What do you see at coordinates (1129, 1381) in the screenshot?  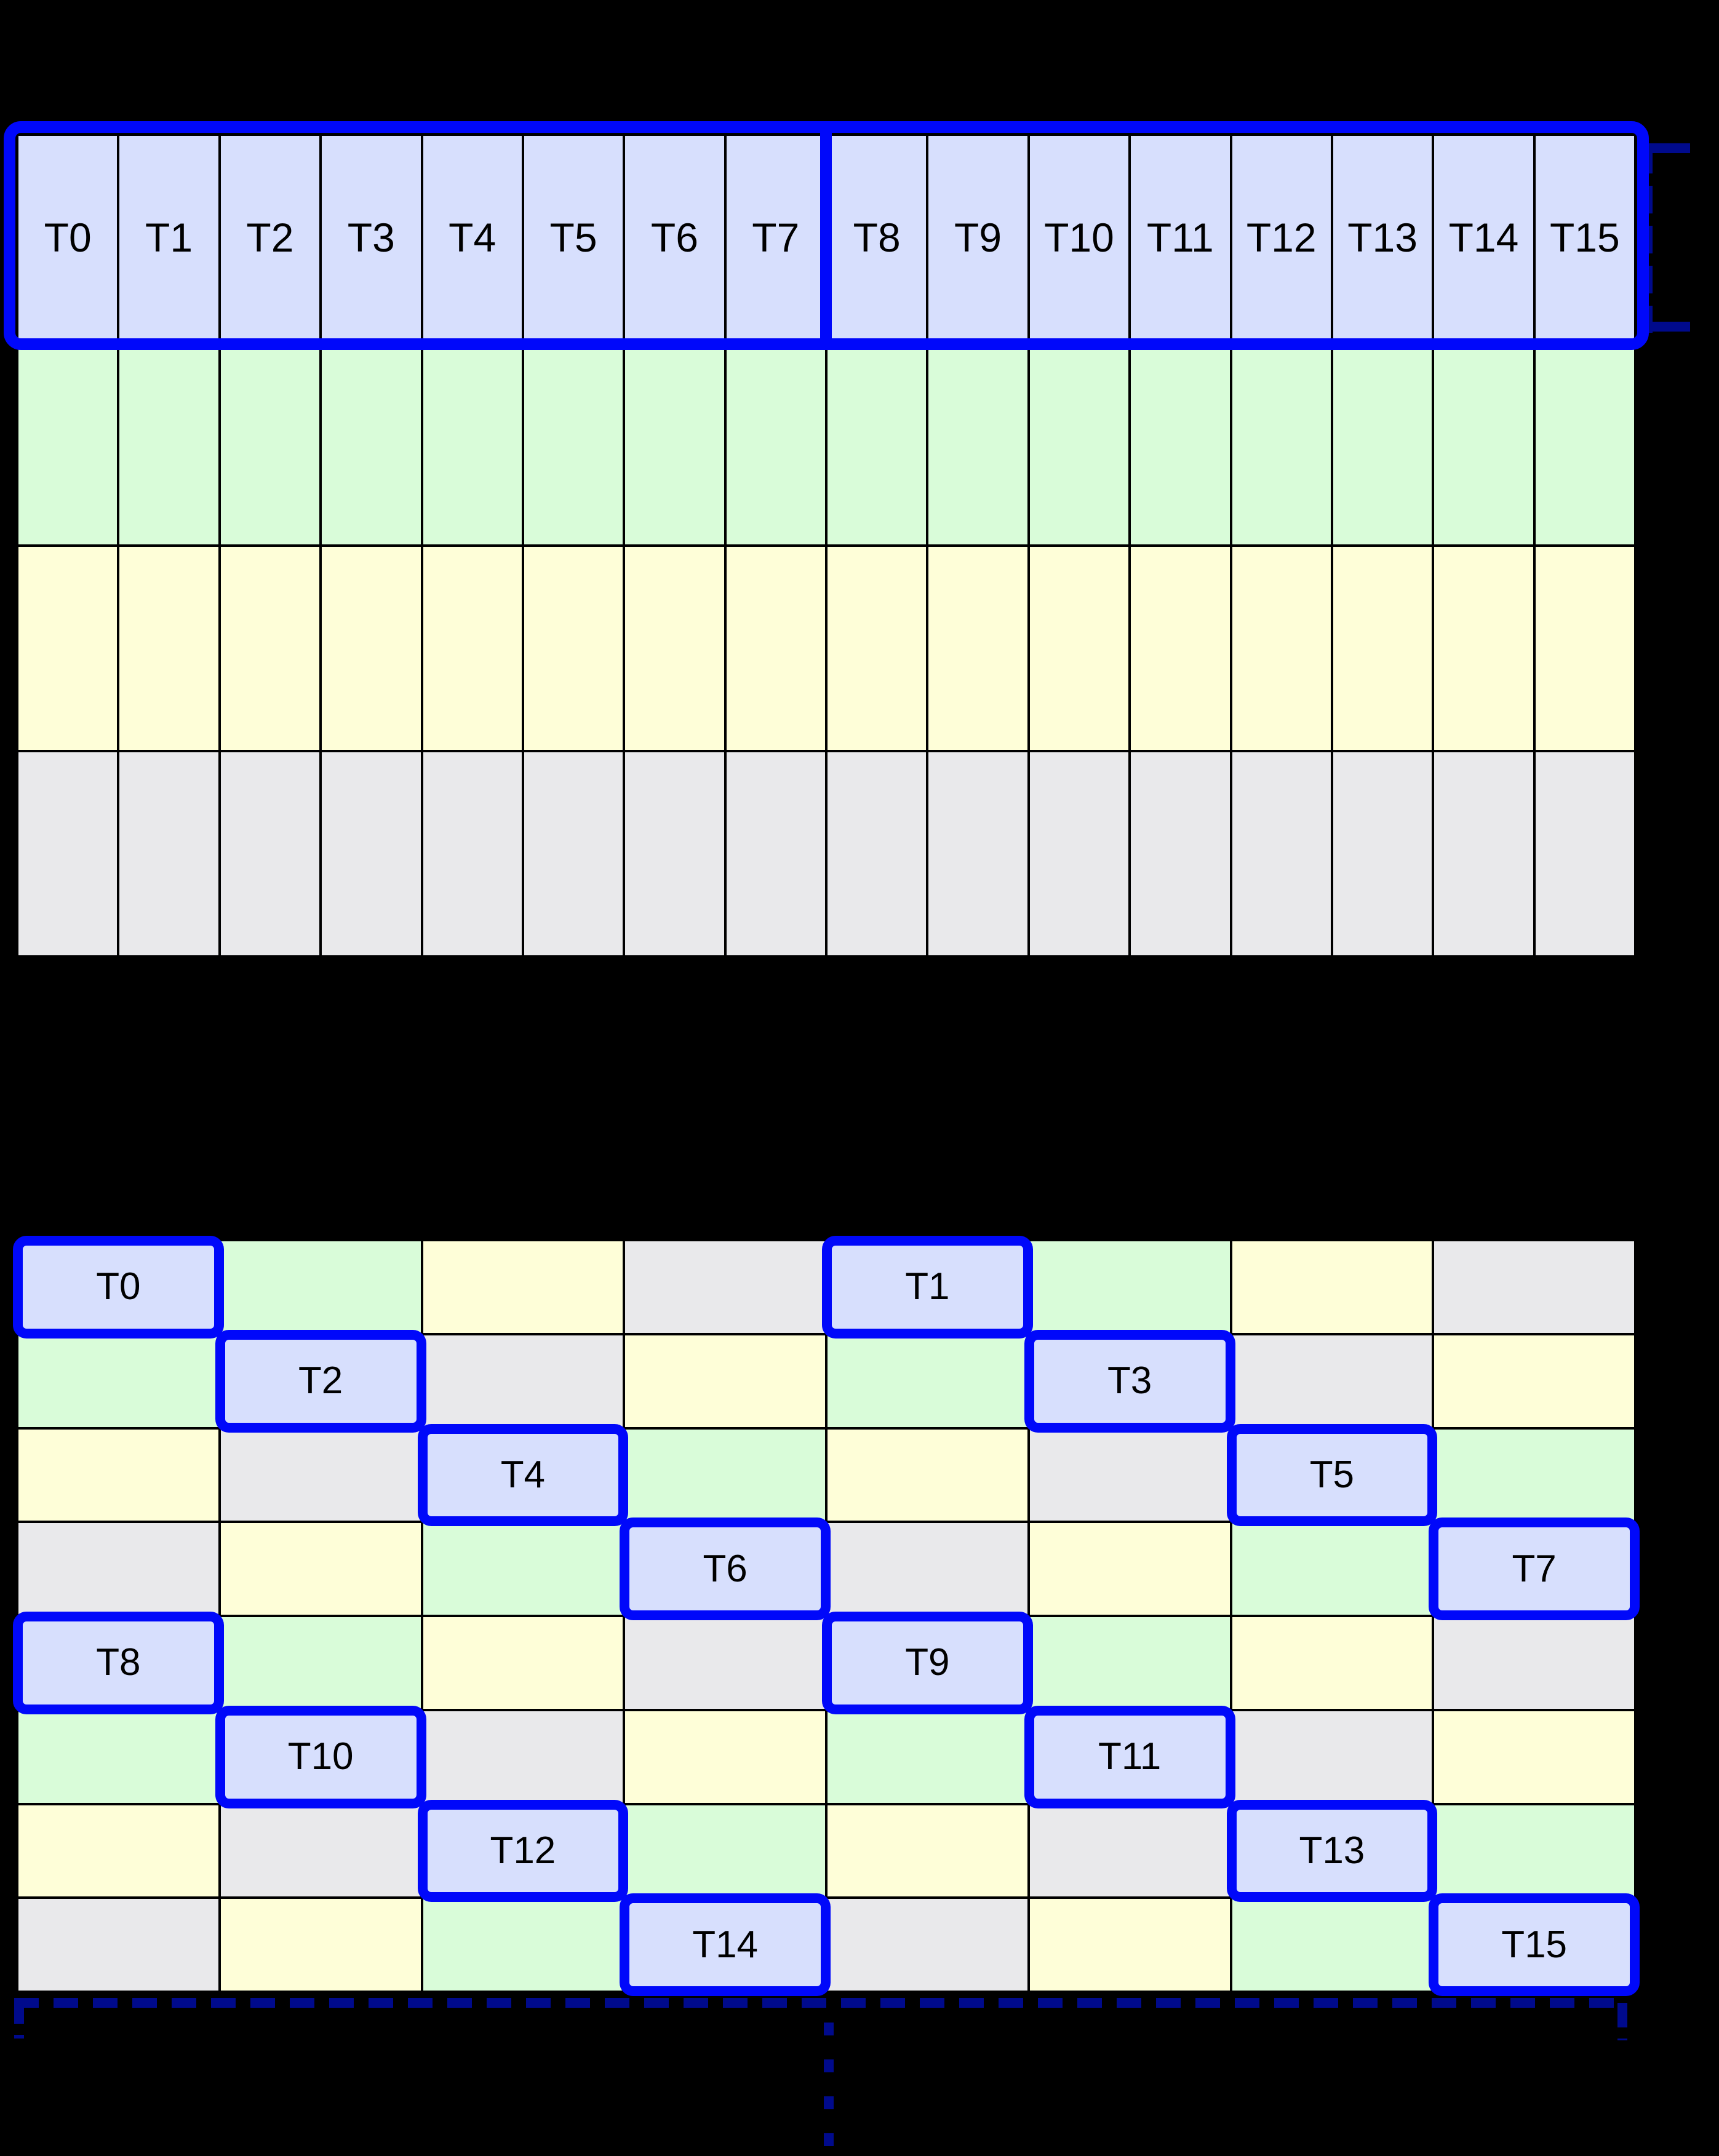 I see `bottom-thread-cell-T3: T3` at bounding box center [1129, 1381].